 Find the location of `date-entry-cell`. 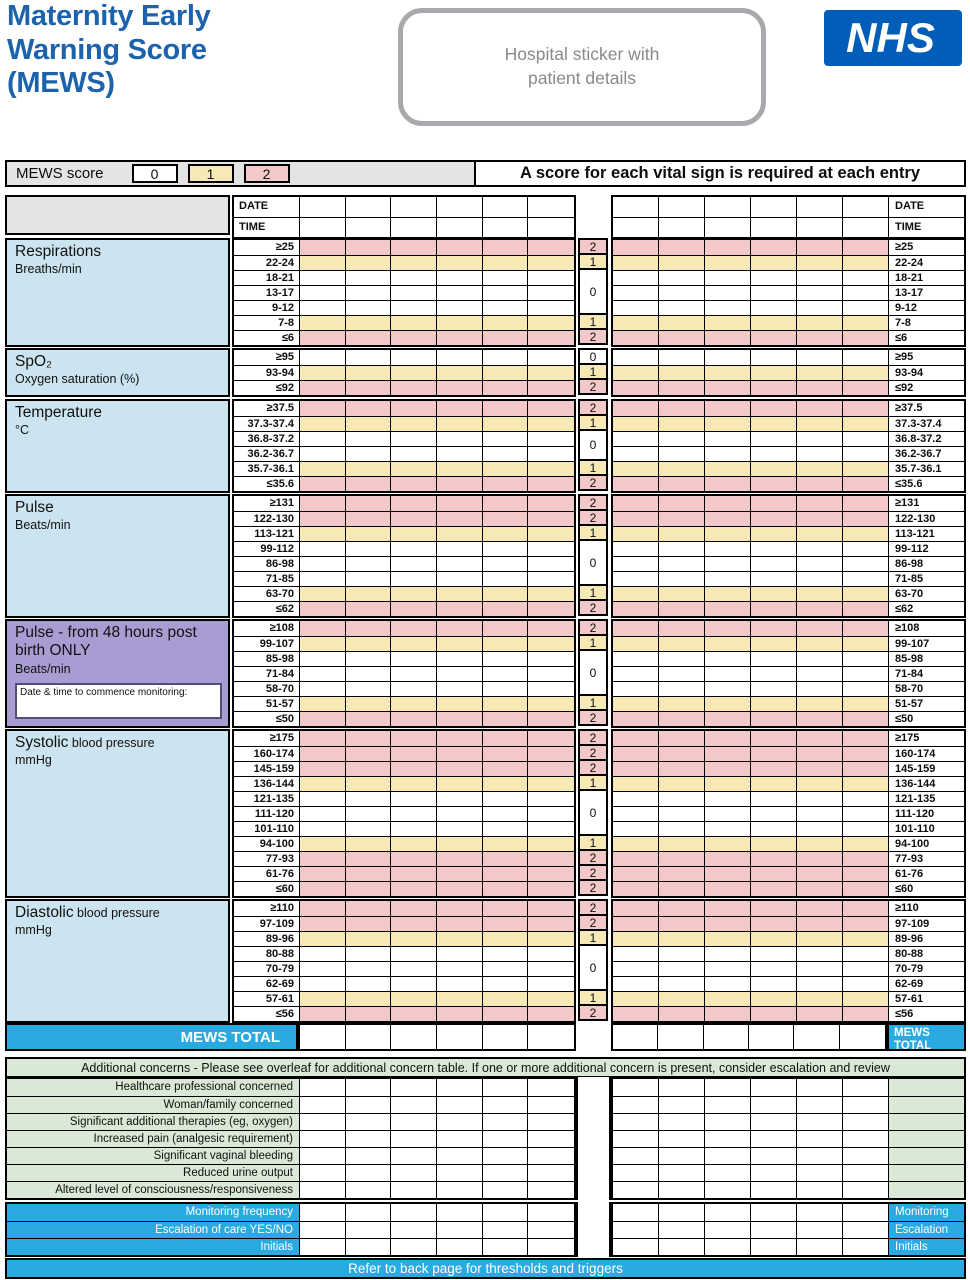

date-entry-cell is located at coordinates (774, 207).